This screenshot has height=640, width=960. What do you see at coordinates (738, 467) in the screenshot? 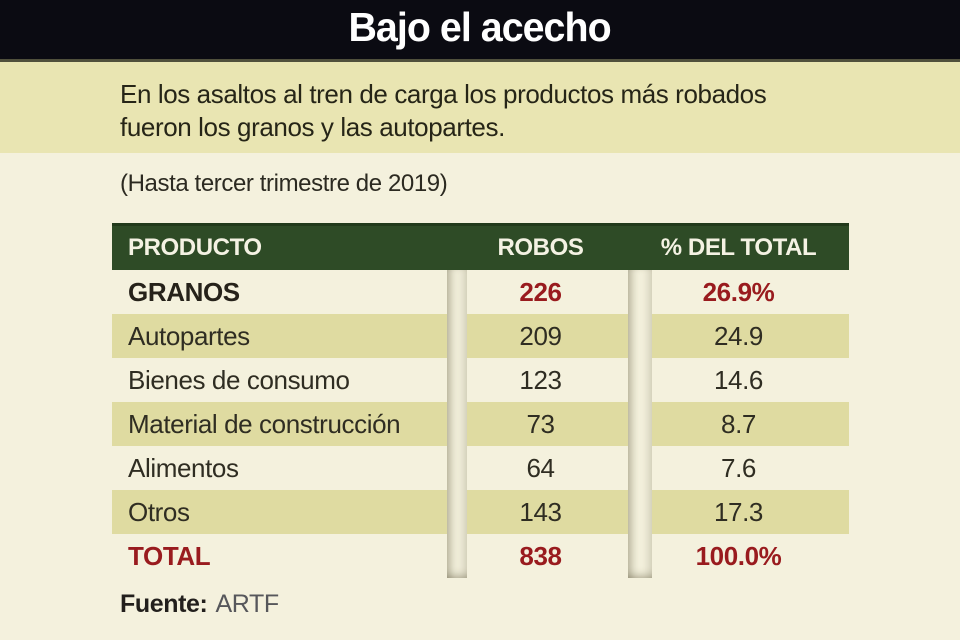
I see `pct-cell: 7.6` at bounding box center [738, 467].